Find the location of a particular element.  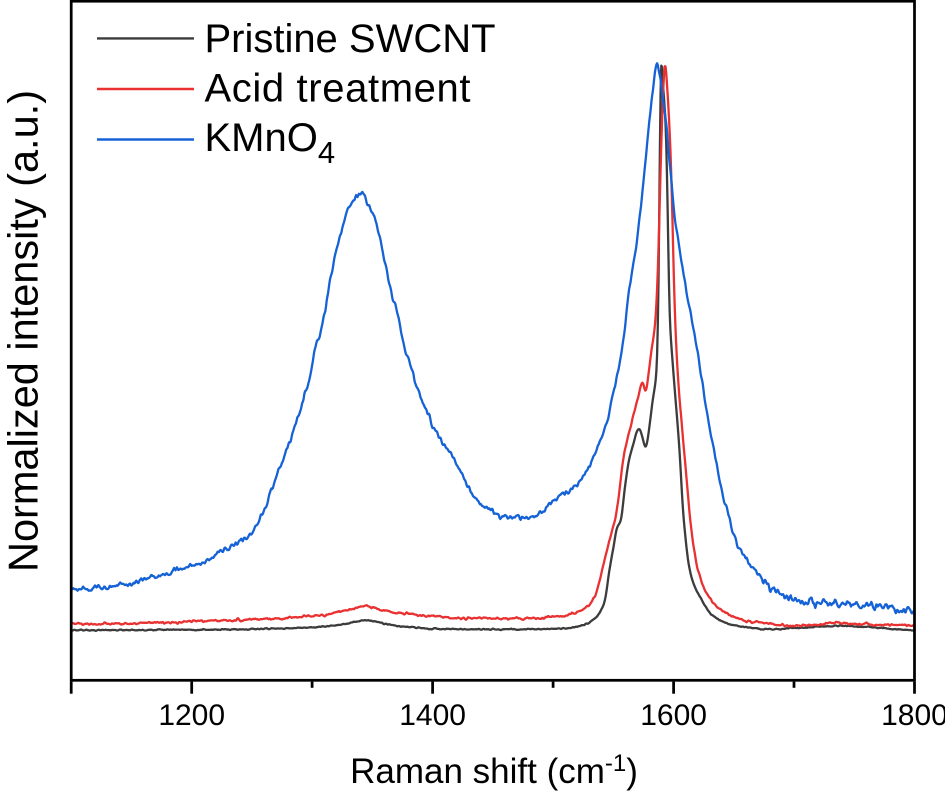

svg-text: Pristine SWCNT is located at coordinates (350, 39).